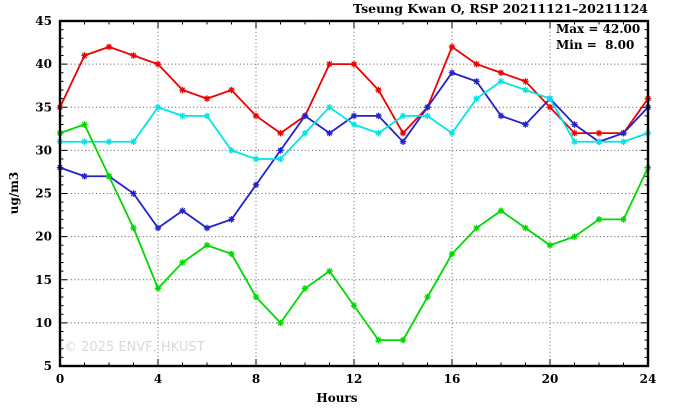 Image resolution: width=674 pixels, height=409 pixels. Describe the element at coordinates (43, 280) in the screenshot. I see `svg-text: 15` at that location.